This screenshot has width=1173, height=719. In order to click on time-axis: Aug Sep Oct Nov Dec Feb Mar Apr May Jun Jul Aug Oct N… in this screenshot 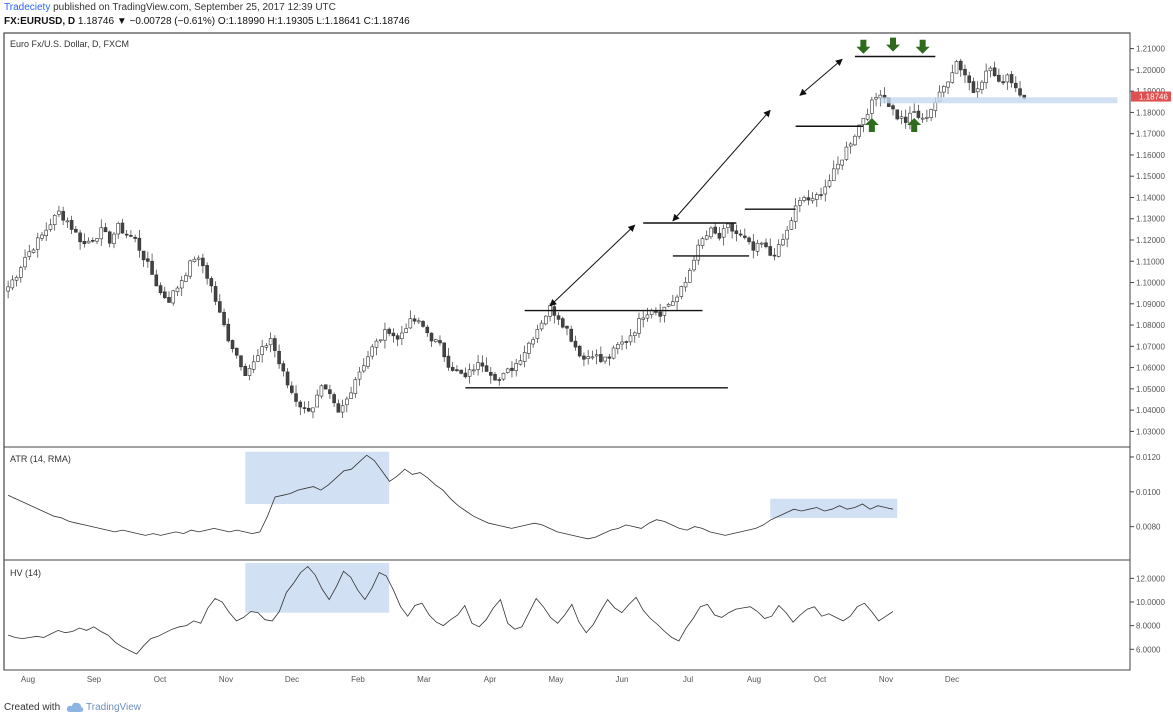, I will do `click(490, 679)`.